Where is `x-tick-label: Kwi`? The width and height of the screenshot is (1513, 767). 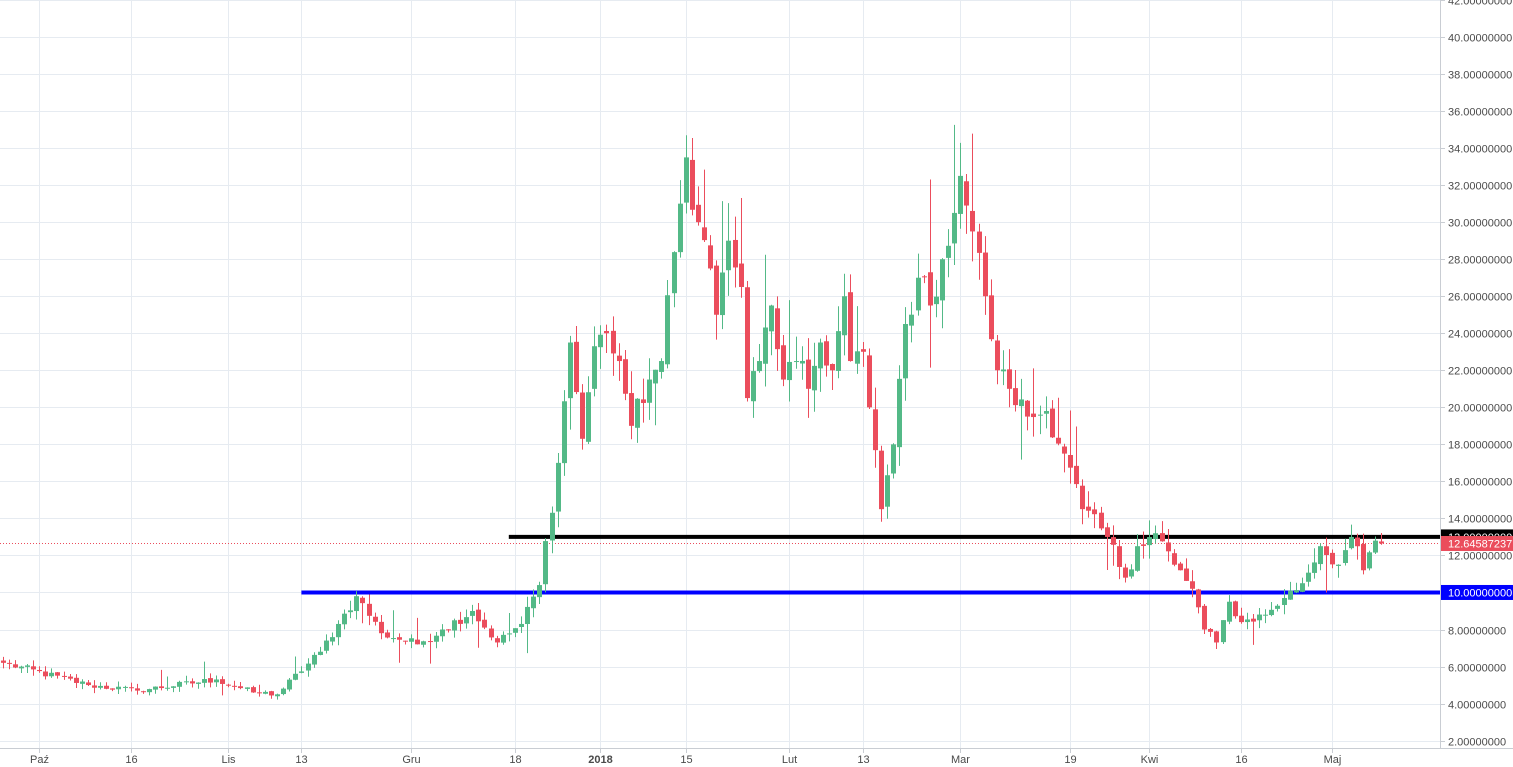
x-tick-label: Kwi is located at coordinates (1150, 760).